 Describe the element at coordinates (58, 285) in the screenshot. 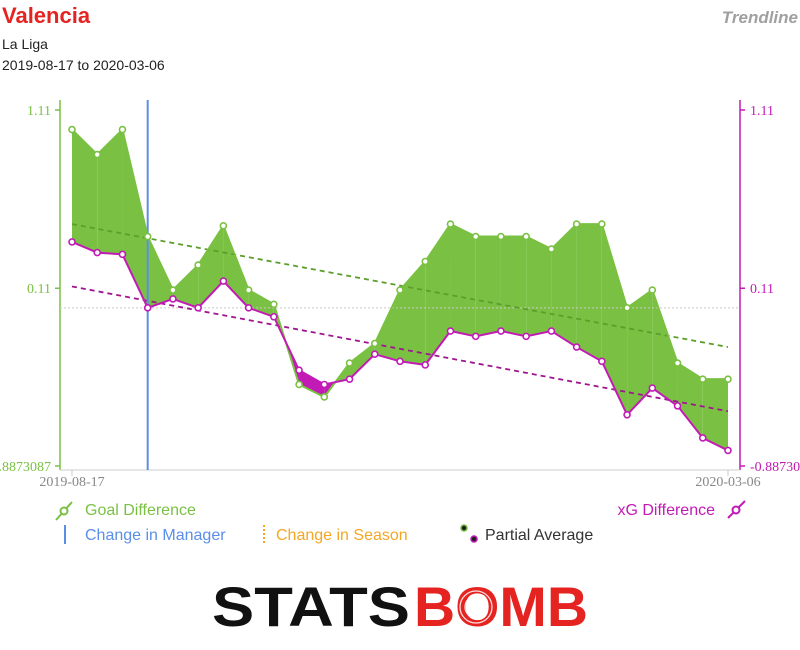

I see `left-y-axis` at that location.